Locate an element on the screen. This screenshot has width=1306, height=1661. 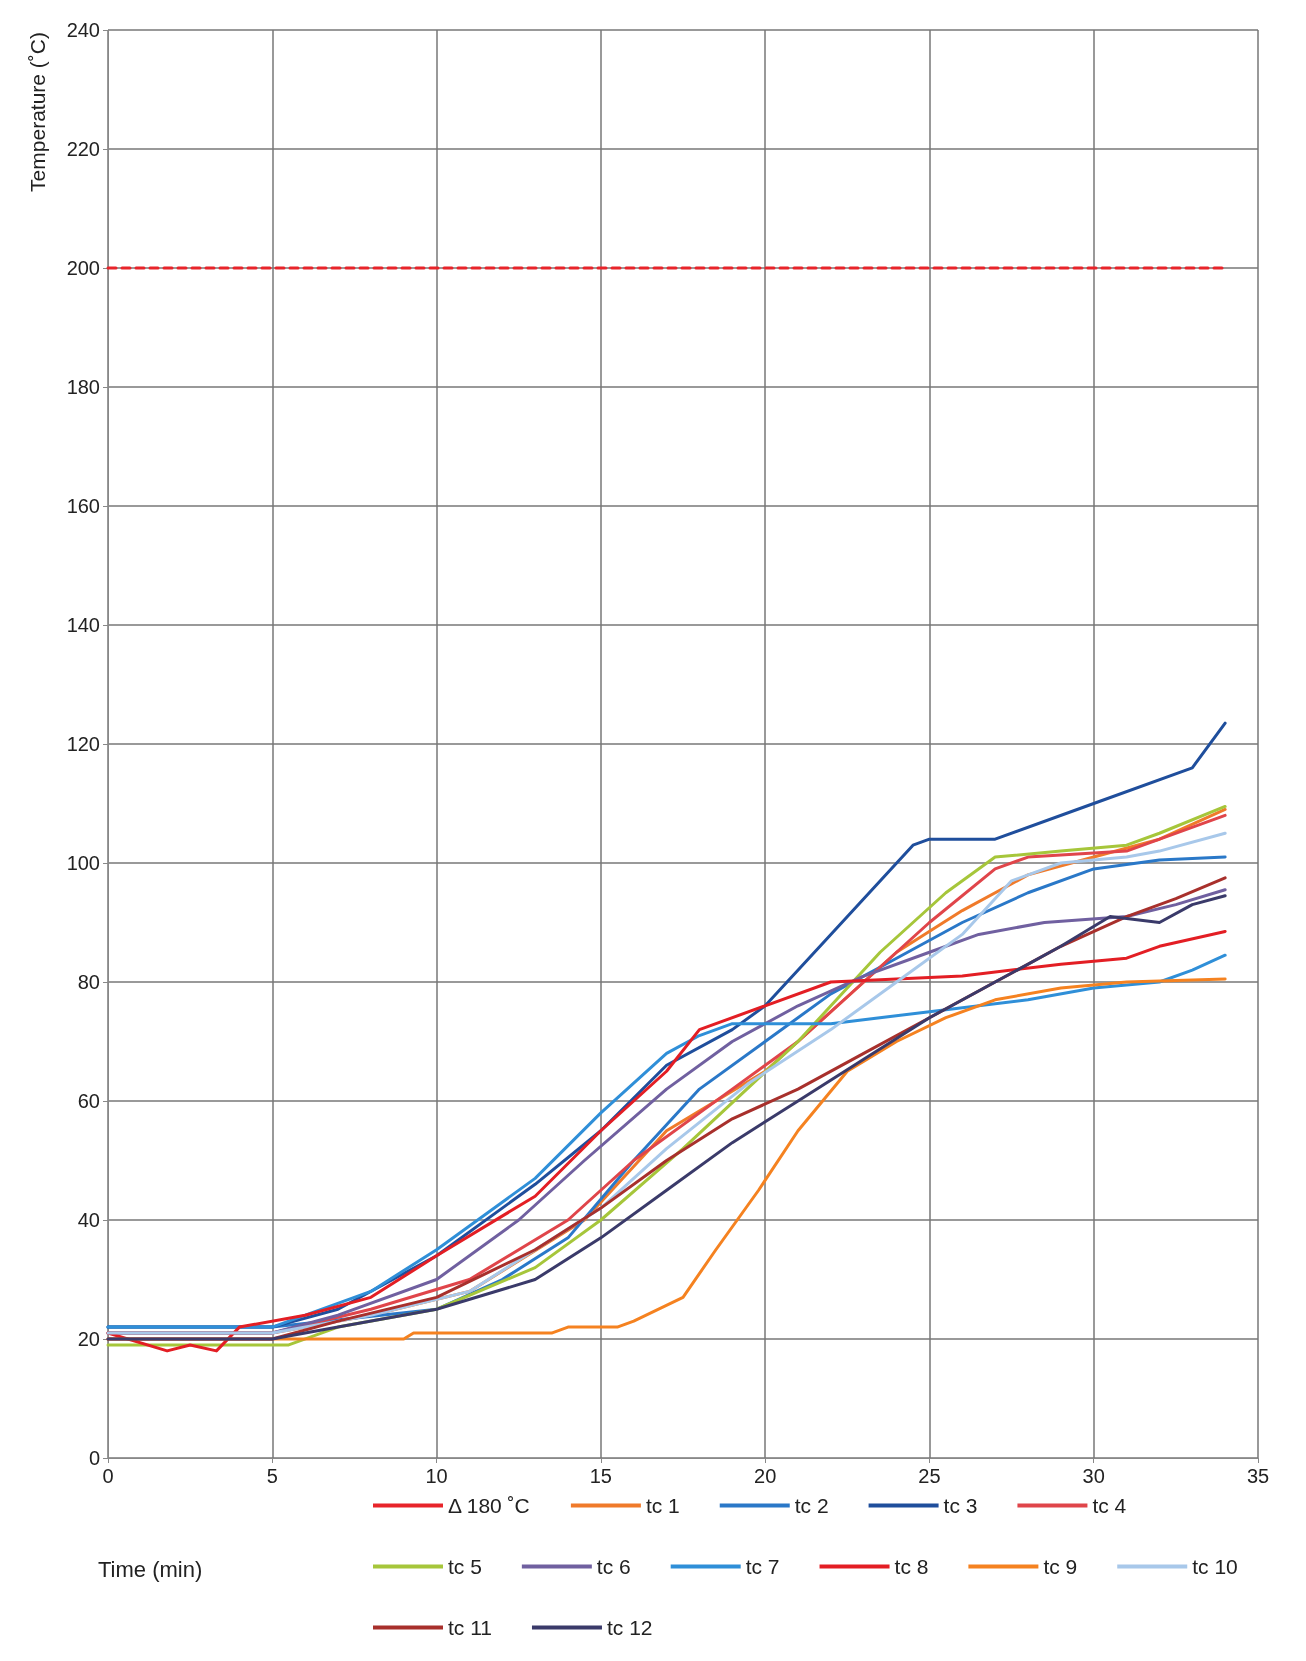
legend-label: tc 8 is located at coordinates (911, 1566).